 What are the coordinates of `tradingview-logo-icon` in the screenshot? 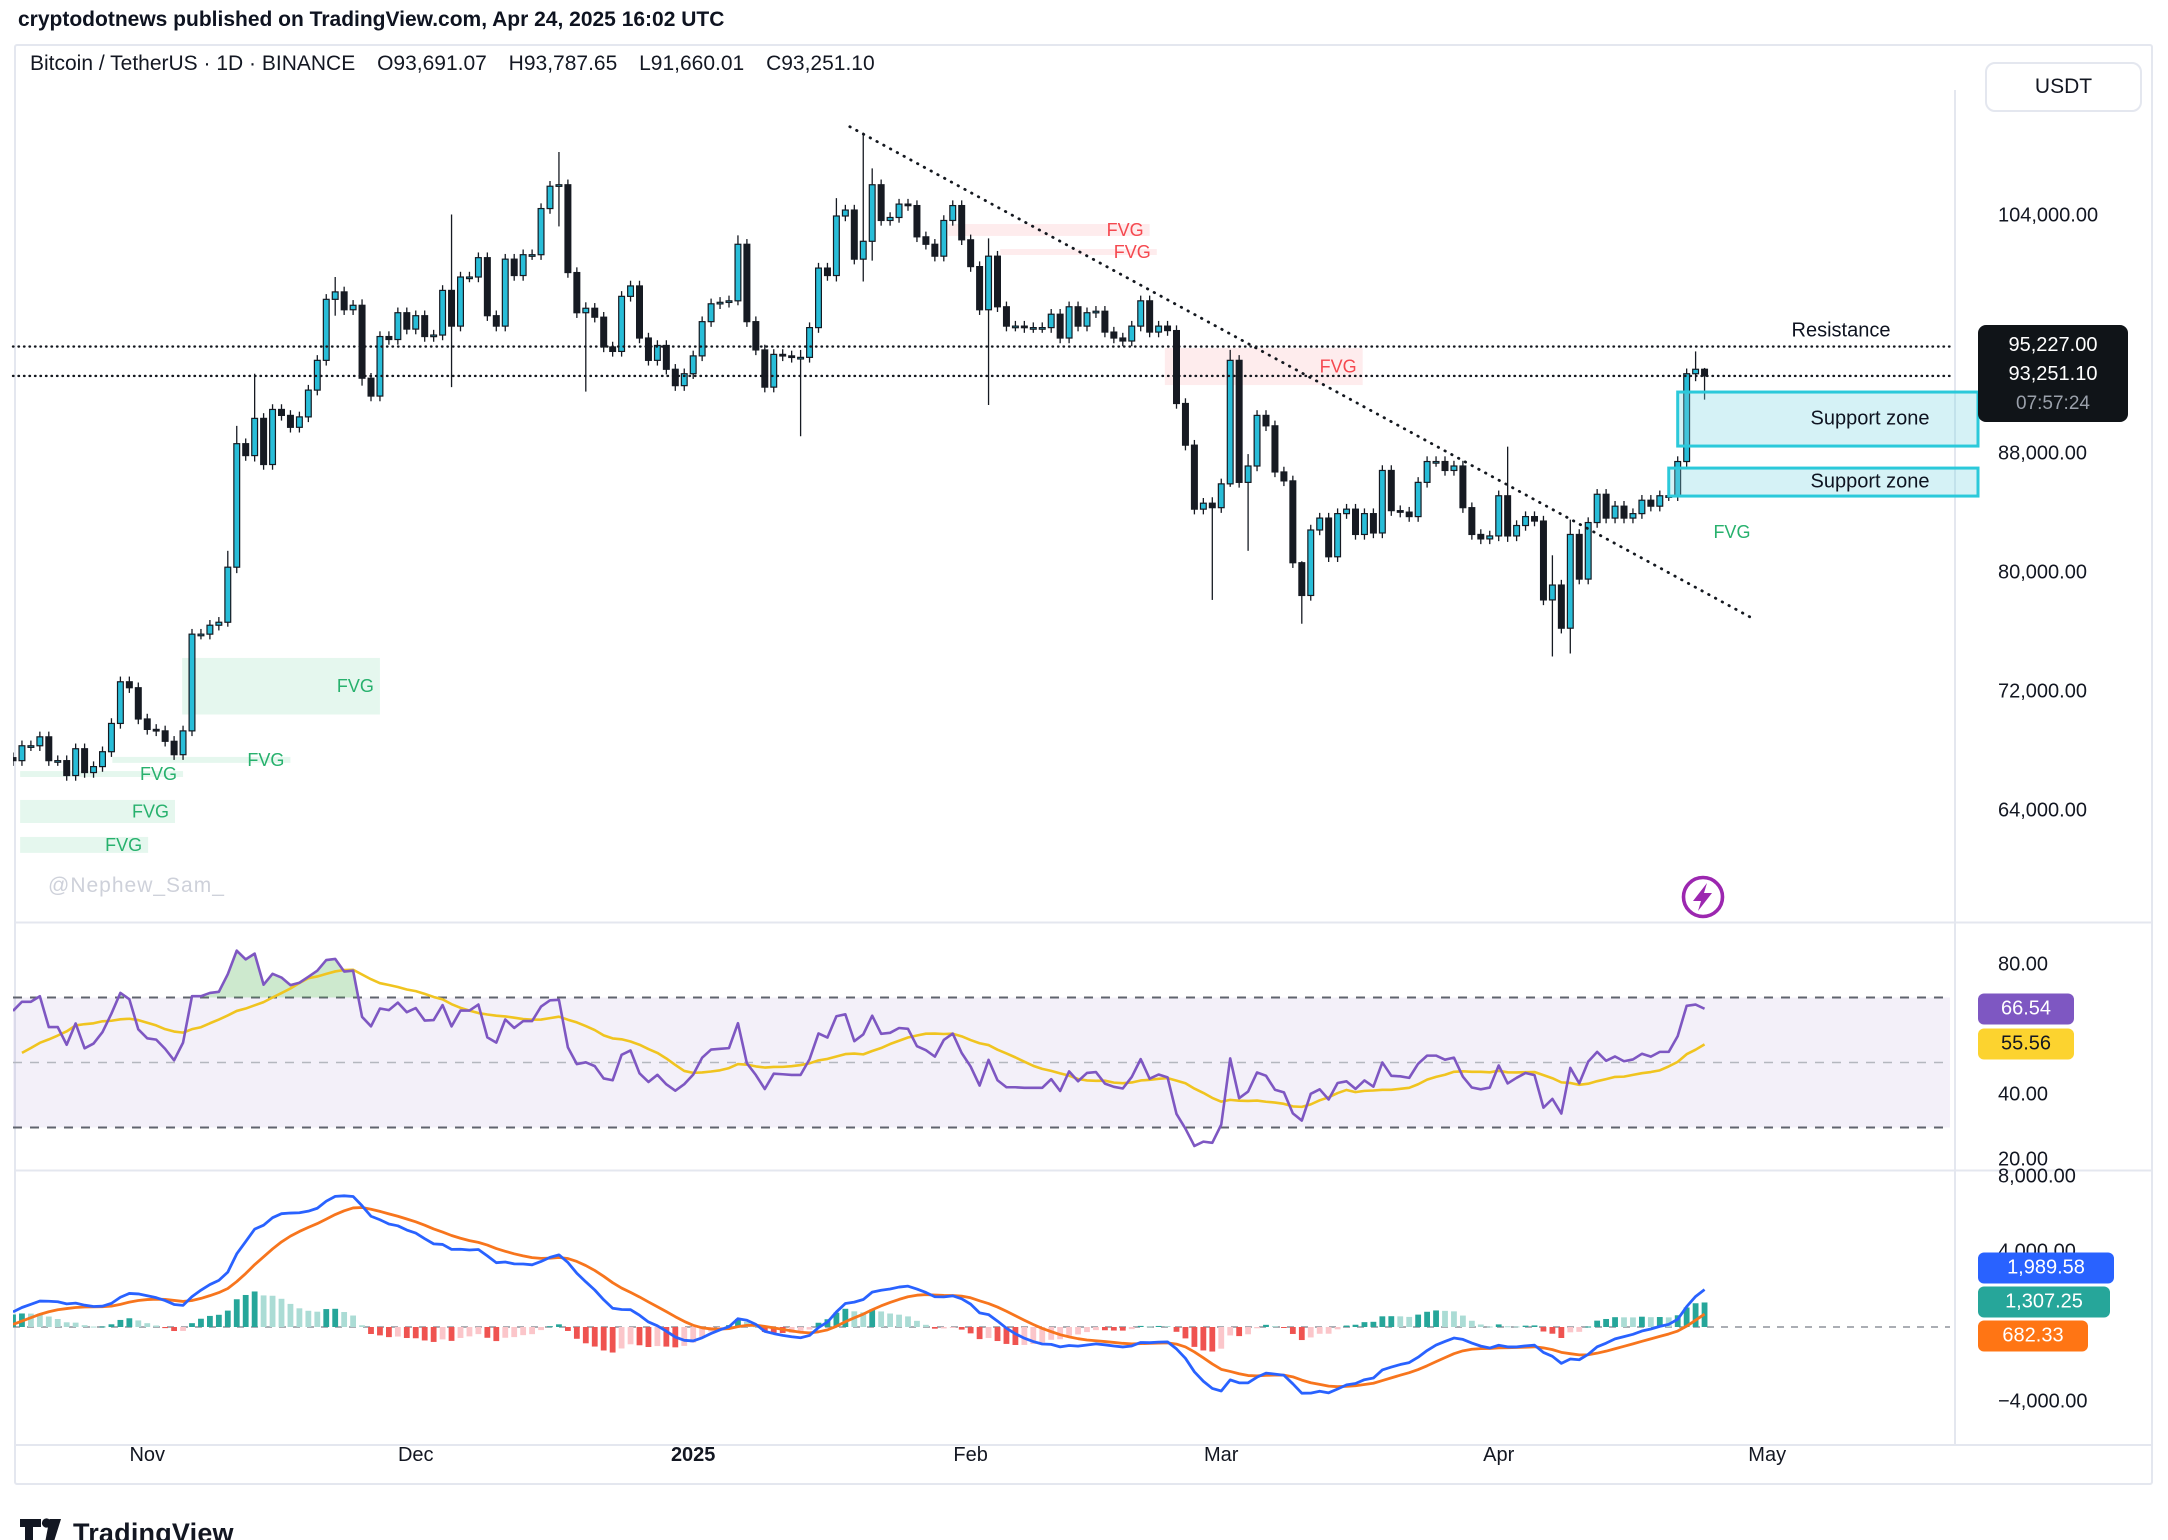 It's located at (40, 1529).